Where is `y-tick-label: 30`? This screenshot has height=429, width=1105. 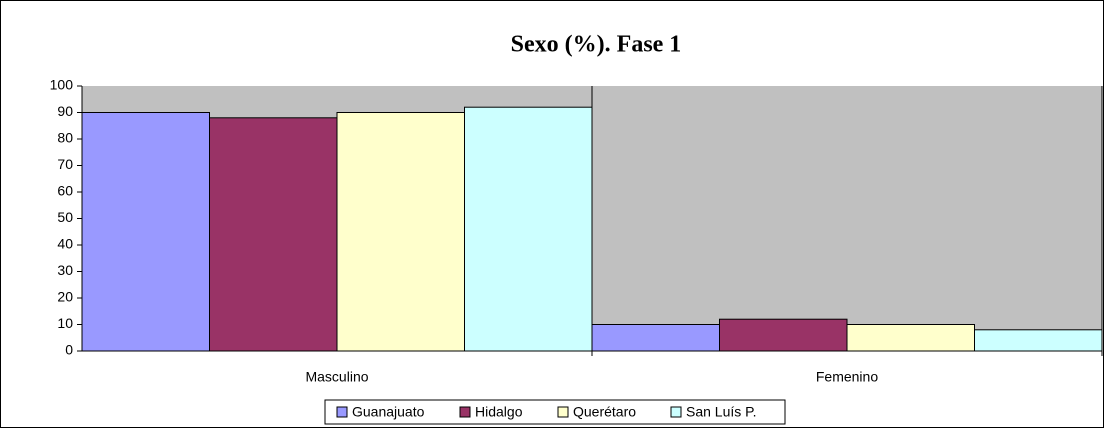
y-tick-label: 30 is located at coordinates (65, 270).